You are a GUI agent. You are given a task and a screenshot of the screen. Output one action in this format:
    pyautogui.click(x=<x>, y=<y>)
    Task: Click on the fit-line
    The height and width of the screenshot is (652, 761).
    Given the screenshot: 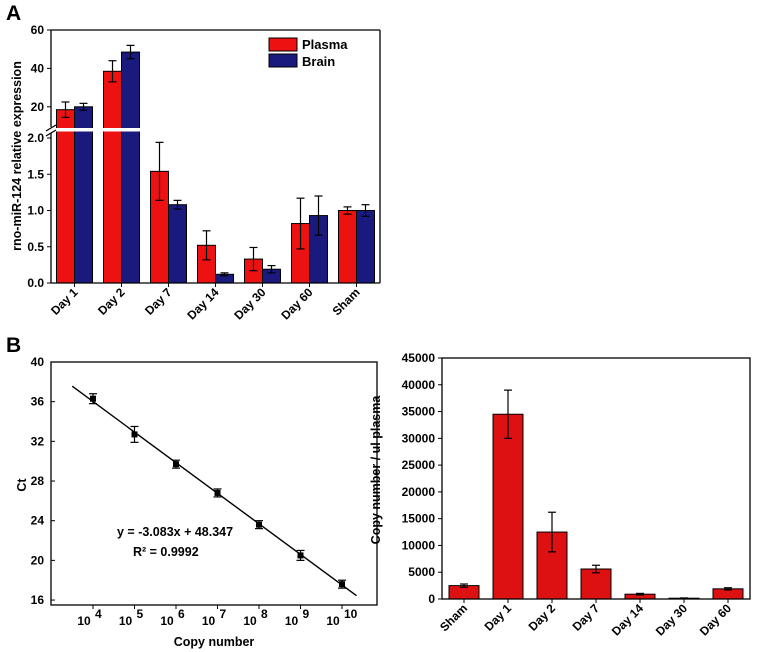 What is the action you would take?
    pyautogui.click(x=214, y=491)
    